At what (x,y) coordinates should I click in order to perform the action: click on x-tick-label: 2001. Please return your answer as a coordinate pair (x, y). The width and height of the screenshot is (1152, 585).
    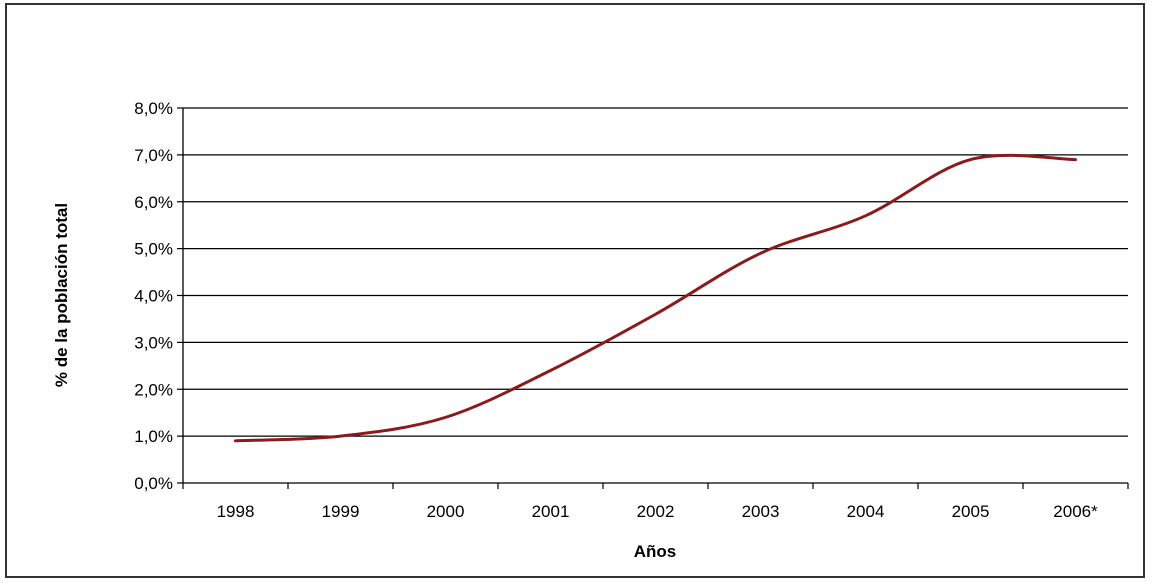
    Looking at the image, I should click on (551, 511).